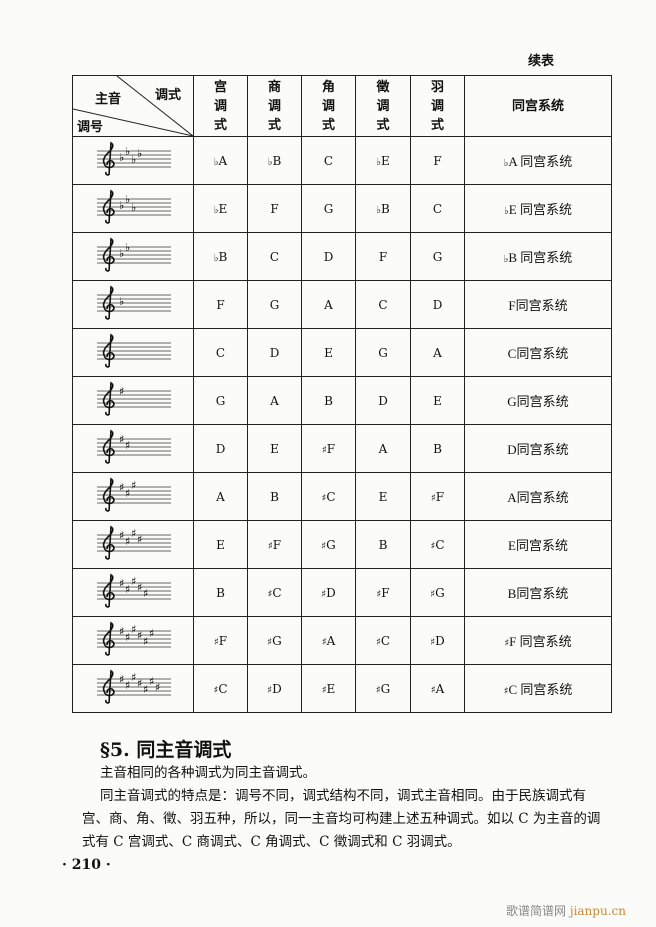 The image size is (656, 927). I want to click on mode-tonic-cell: ♭B, so click(274, 160).